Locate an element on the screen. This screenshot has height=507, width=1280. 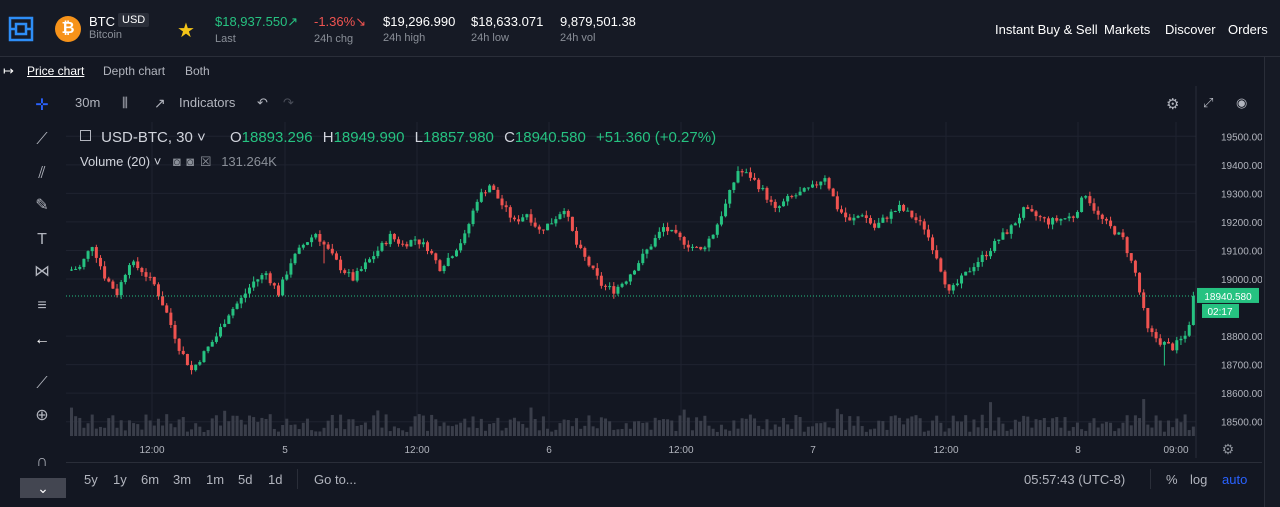
text-tool-icon: T is located at coordinates (42, 239).